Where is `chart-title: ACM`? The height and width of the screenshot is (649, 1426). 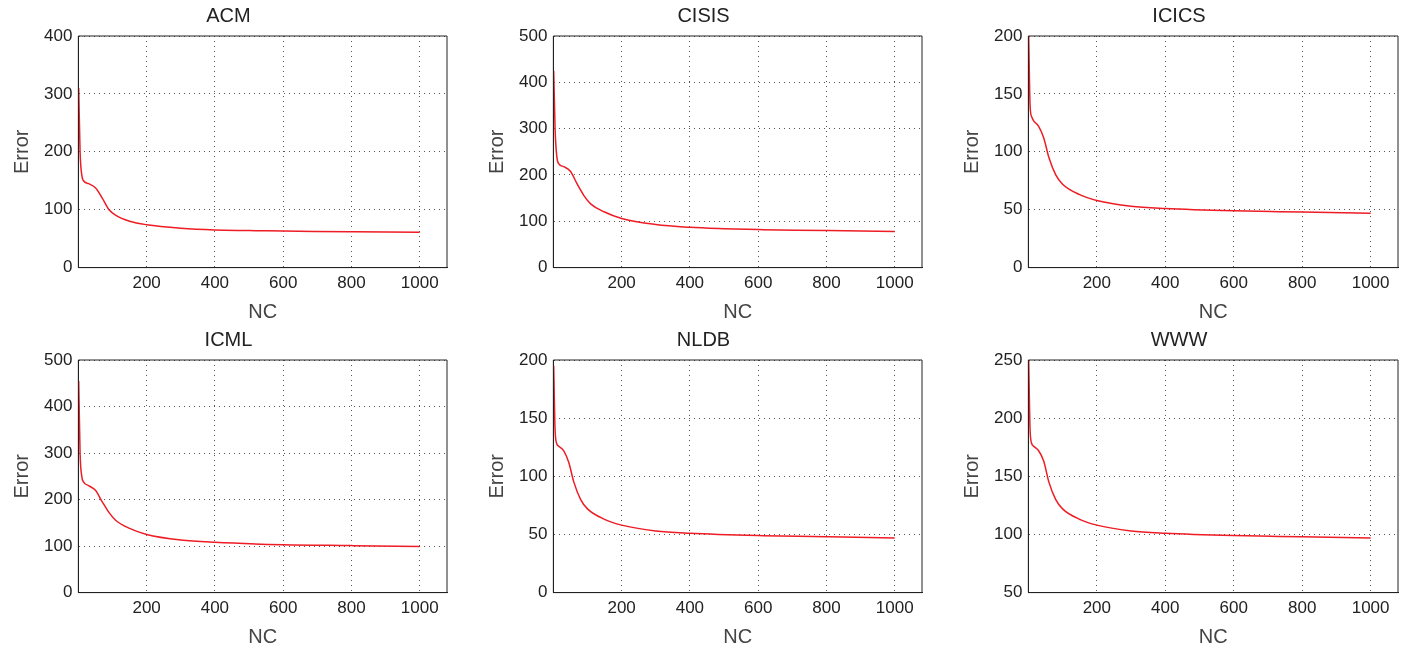
chart-title: ACM is located at coordinates (228, 14).